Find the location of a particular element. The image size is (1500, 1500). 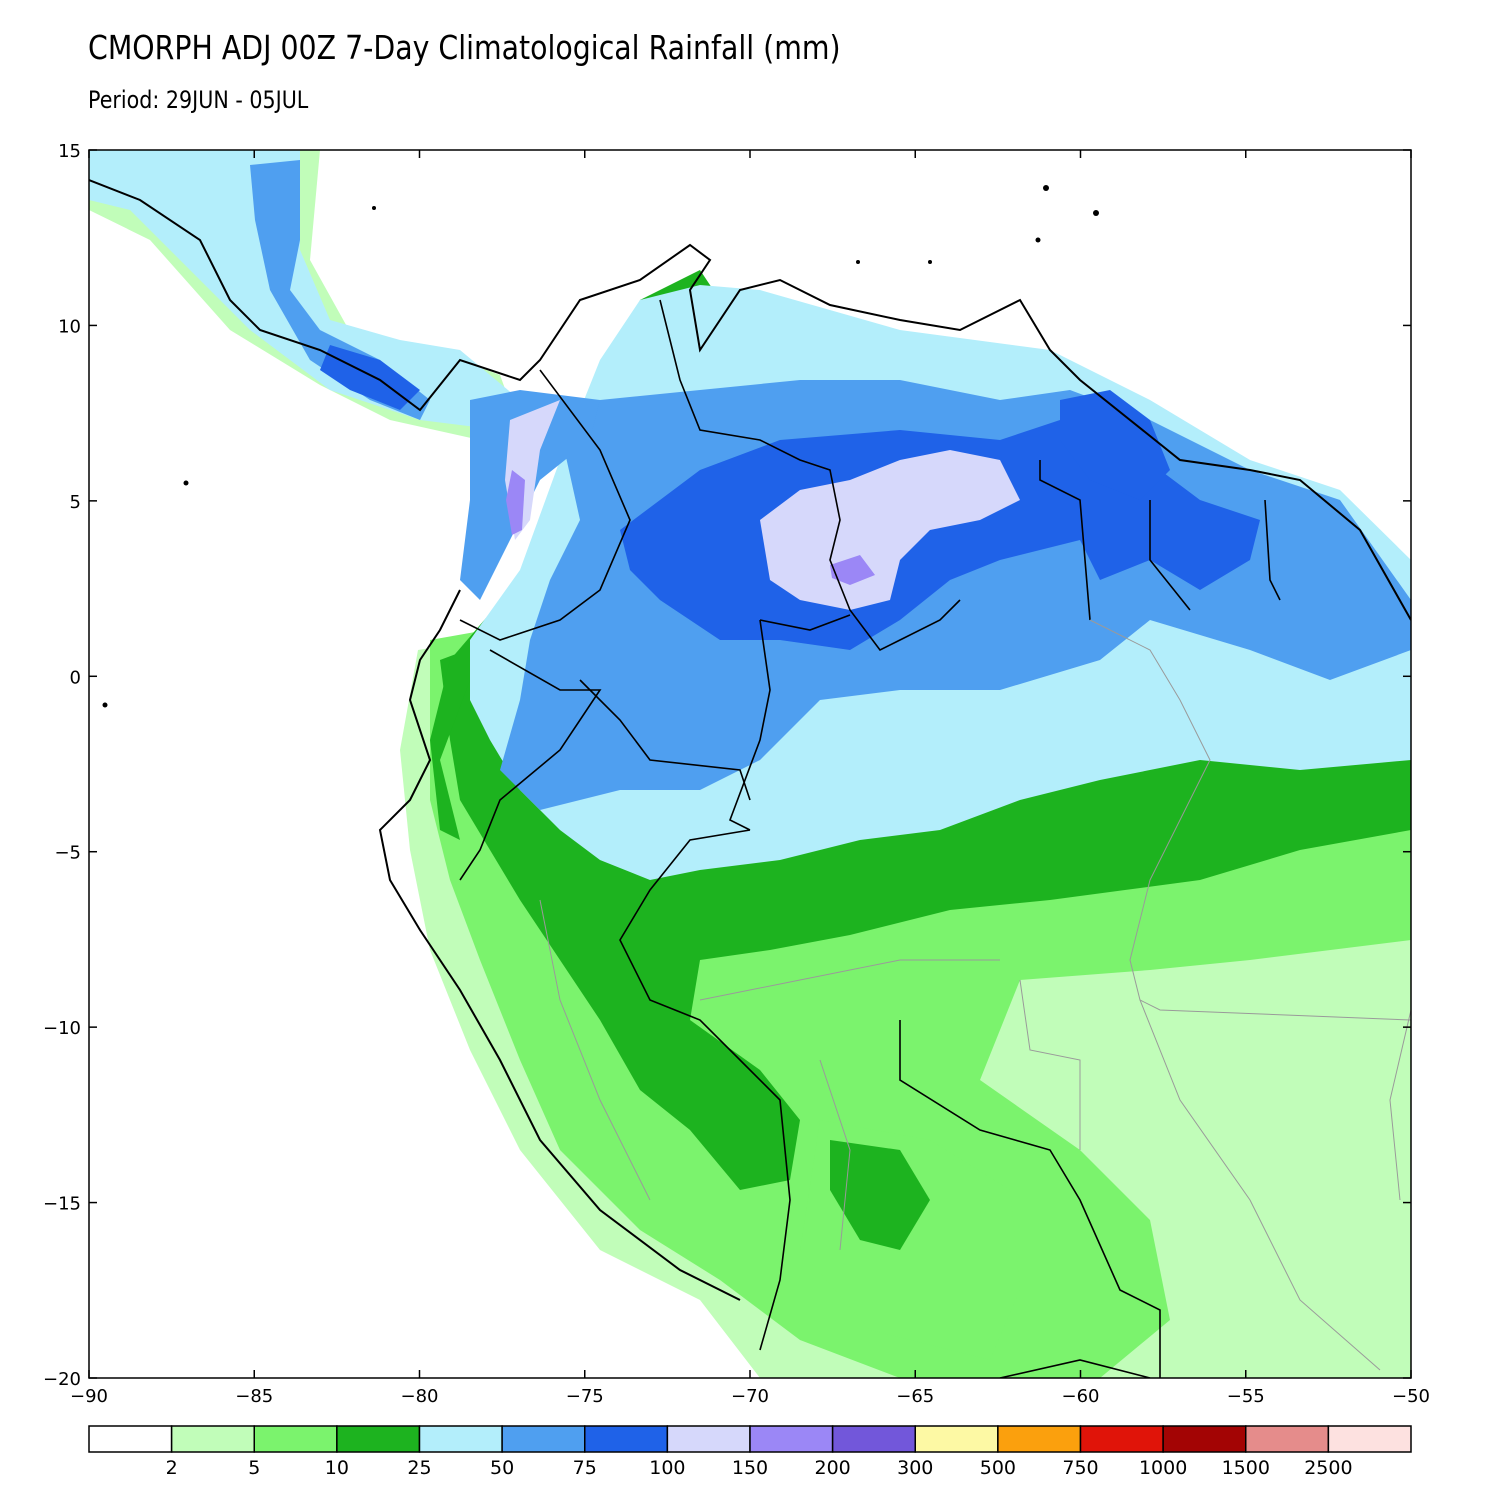

y-tick-label: −10 is located at coordinates (62, 1028).